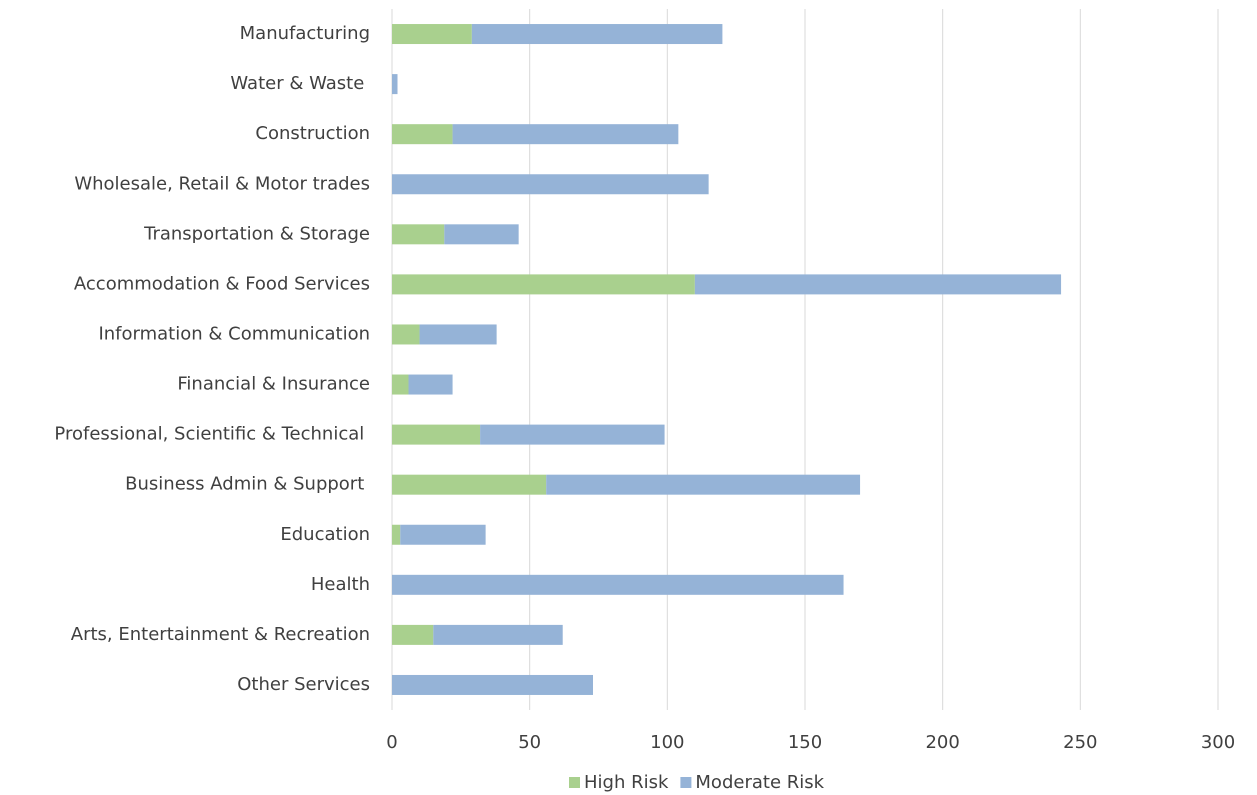 This screenshot has width=1257, height=795. Describe the element at coordinates (312, 133) in the screenshot. I see `y-tick-label: Construction` at that location.